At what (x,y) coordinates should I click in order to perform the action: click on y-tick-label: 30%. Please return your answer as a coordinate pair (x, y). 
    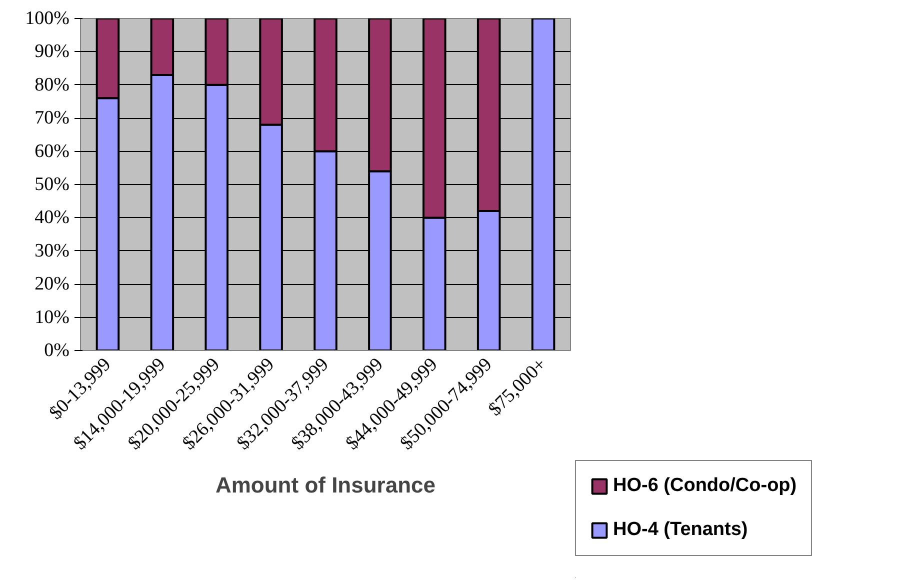
    Looking at the image, I should click on (52, 251).